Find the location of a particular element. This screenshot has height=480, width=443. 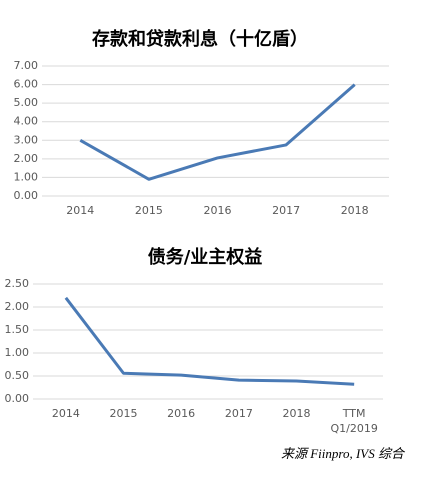

y-tick-label: 7.00 is located at coordinates (26, 65).